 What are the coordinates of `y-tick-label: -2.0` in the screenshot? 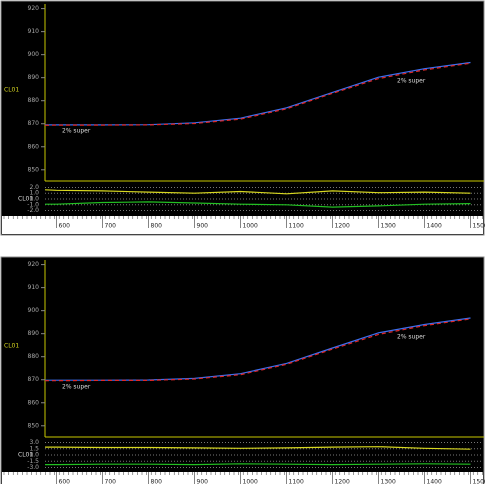 It's located at (33, 210).